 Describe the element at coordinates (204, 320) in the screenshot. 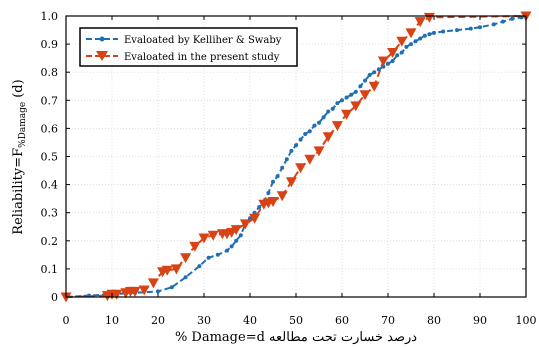

I see `x-tick-label: 30` at that location.